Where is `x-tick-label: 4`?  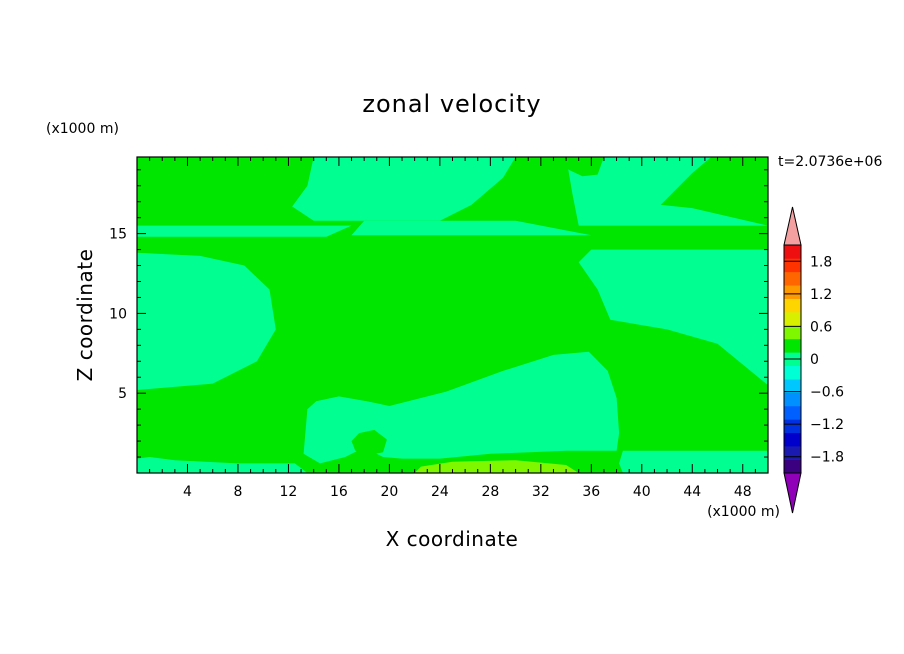
x-tick-label: 4 is located at coordinates (187, 492).